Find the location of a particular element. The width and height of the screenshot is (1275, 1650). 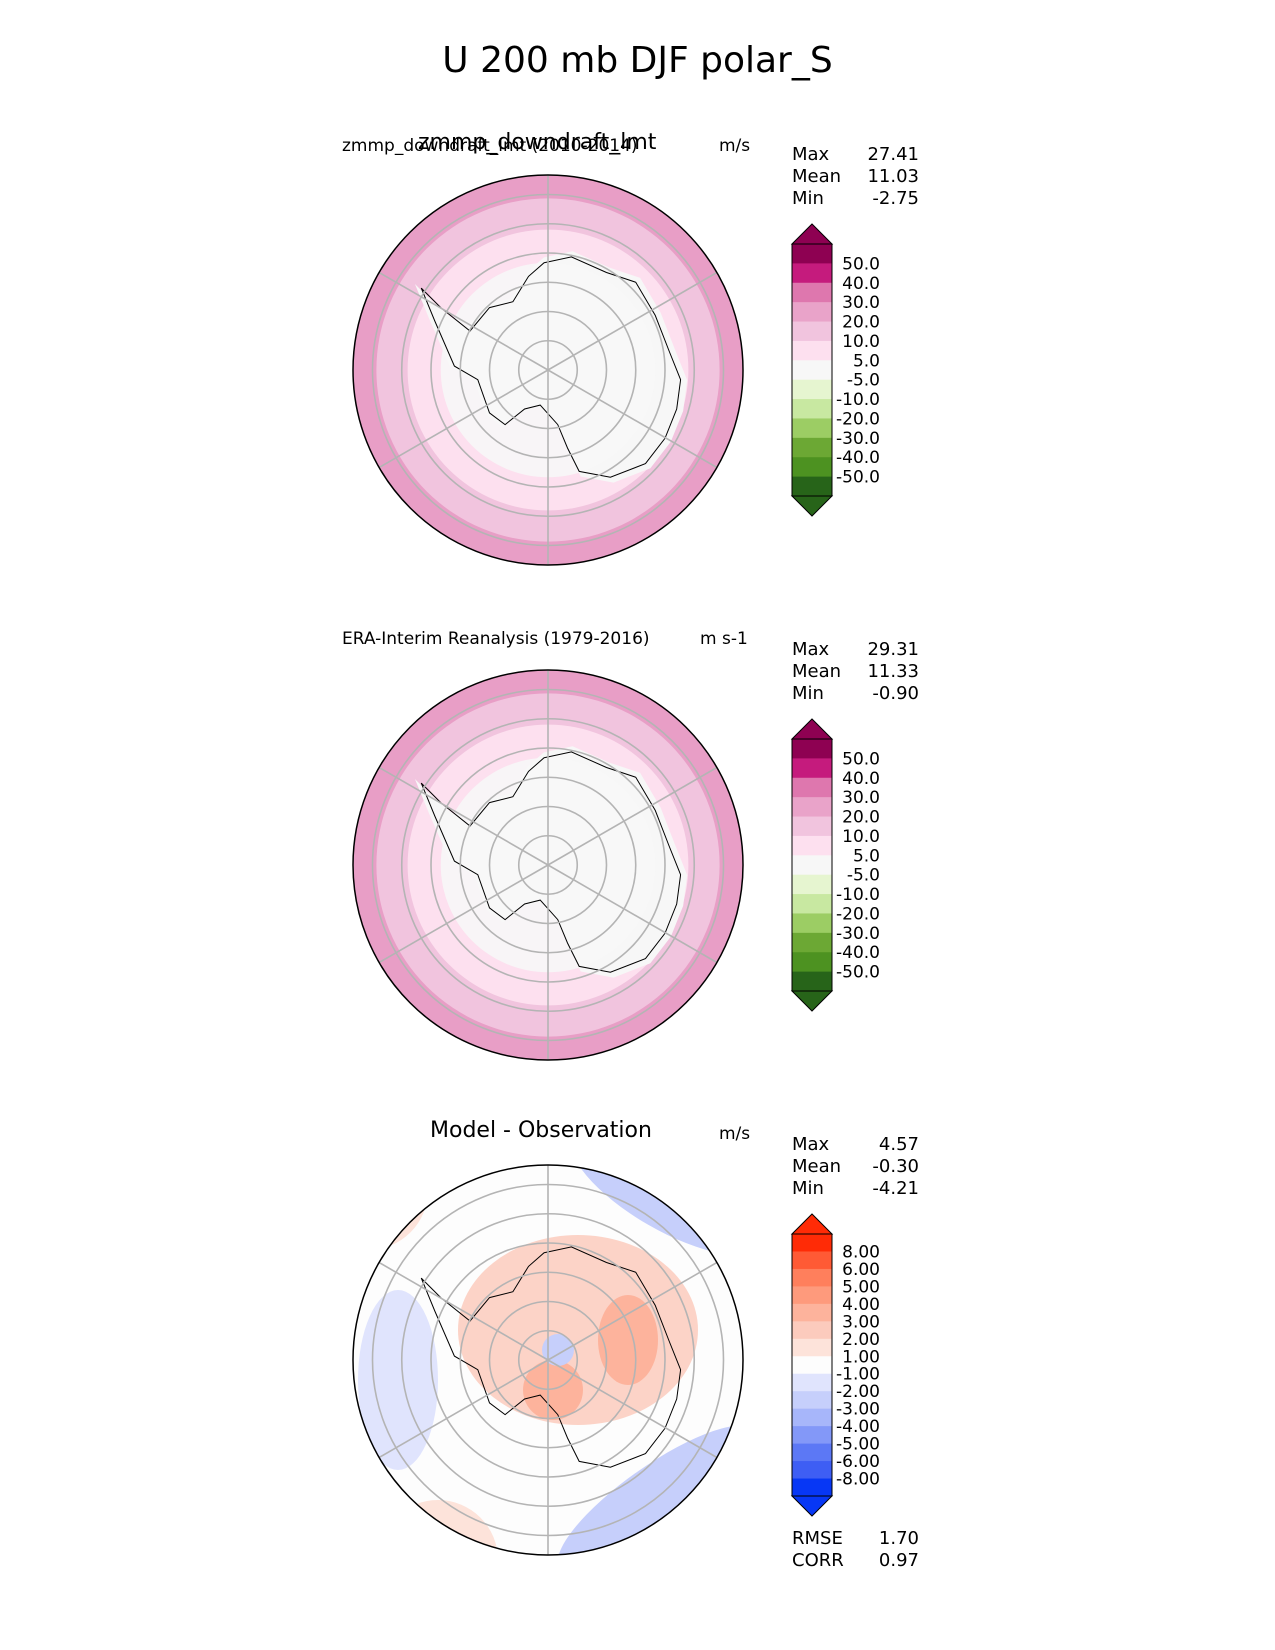

colorbar-tick-label: -1.00 is located at coordinates (858, 1375).